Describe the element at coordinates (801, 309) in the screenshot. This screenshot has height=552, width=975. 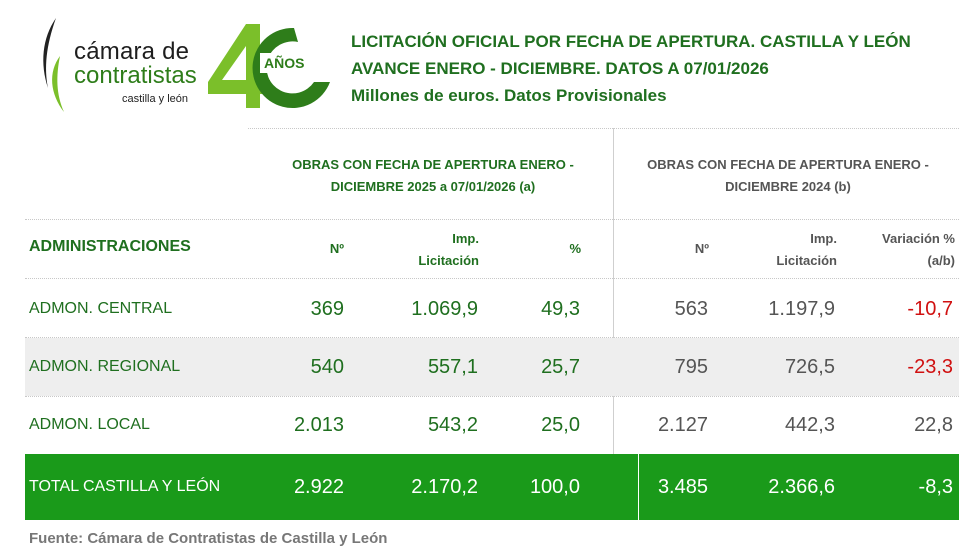
I see `imp-b-value: 1.197,9` at that location.